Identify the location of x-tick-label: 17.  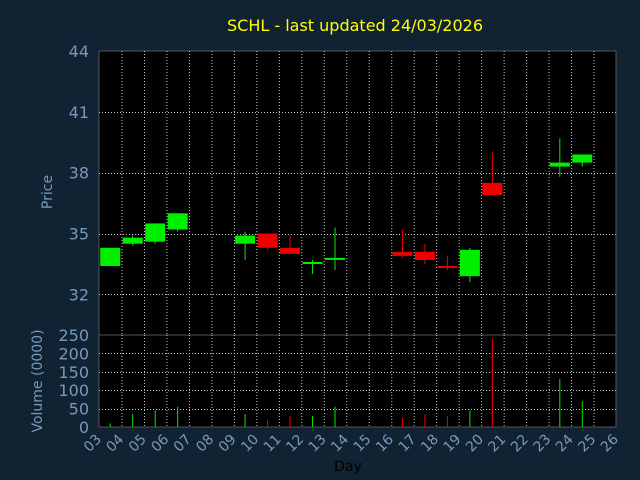
(408, 444).